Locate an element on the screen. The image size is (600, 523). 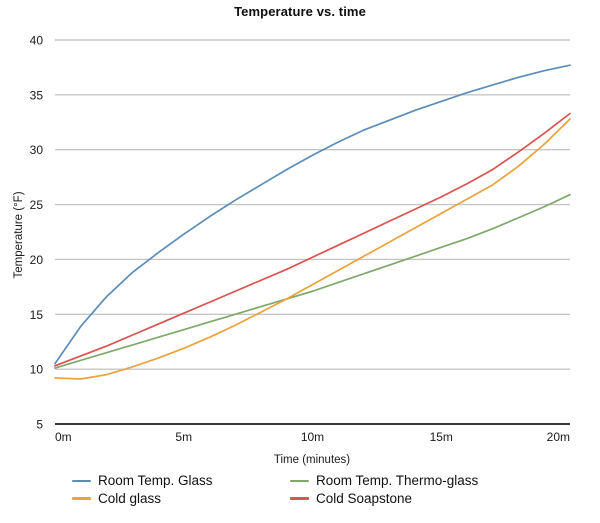
x-tick-label: 0m is located at coordinates (63, 437).